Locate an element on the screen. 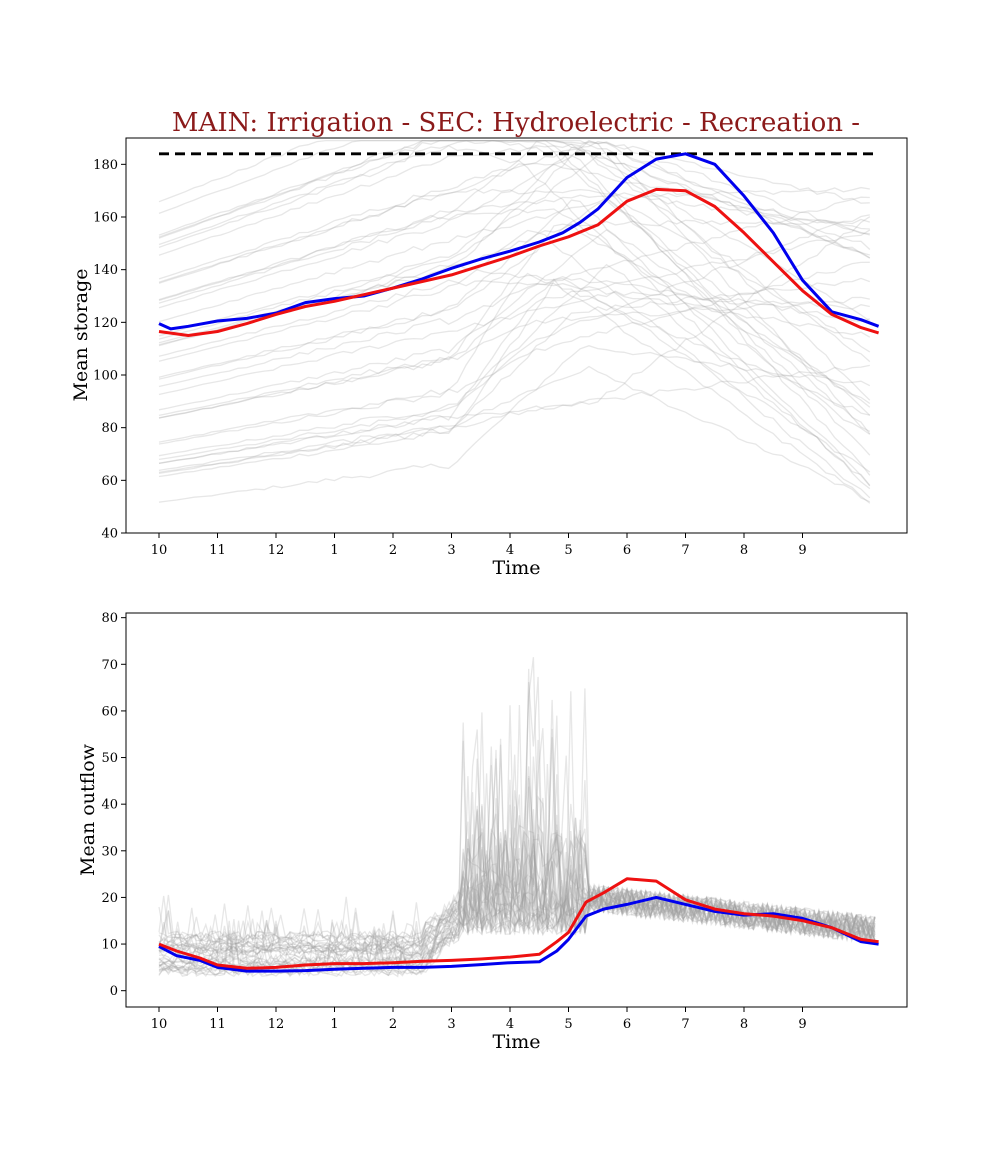 Image resolution: width=1008 pixels, height=1152 pixels. y-tick-label: 180 is located at coordinates (105, 165).